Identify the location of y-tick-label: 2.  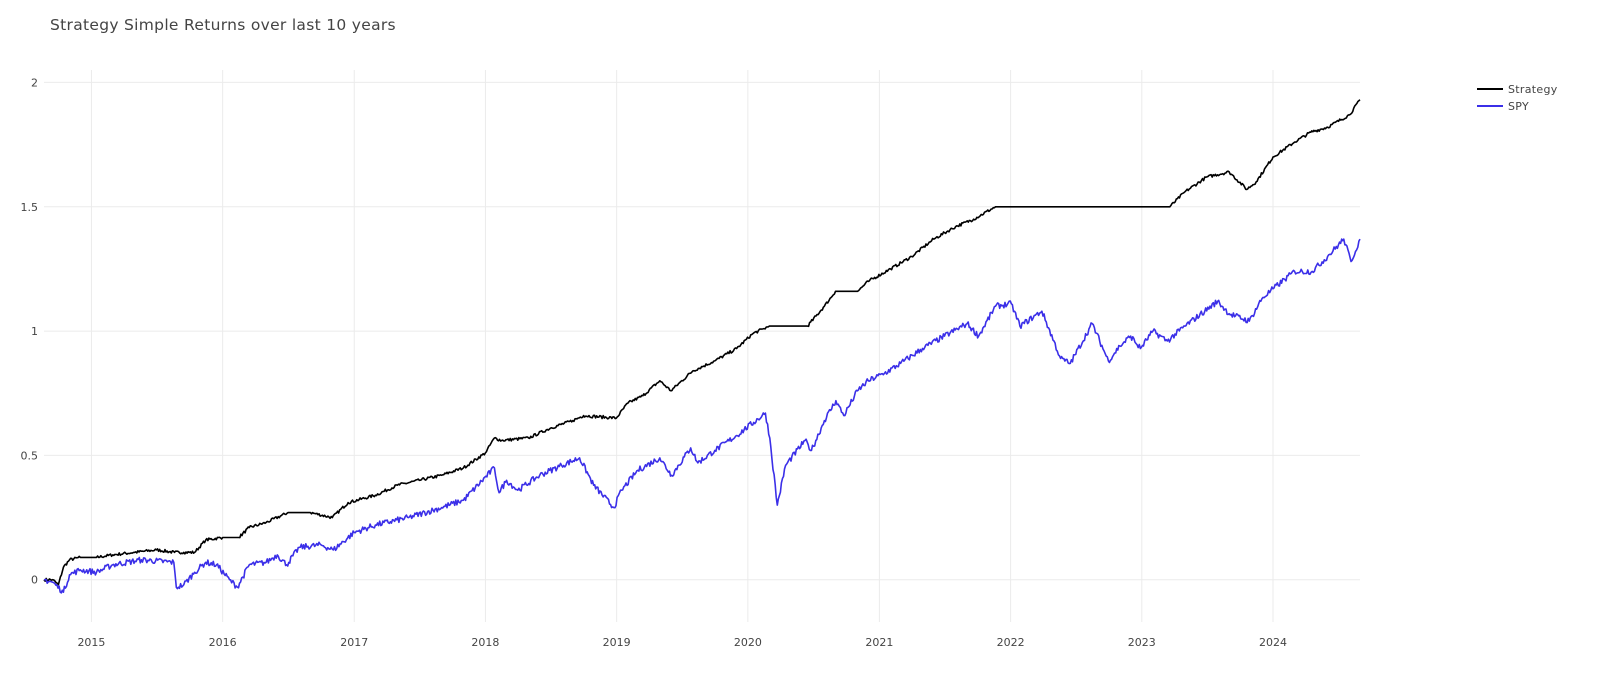
(34, 82).